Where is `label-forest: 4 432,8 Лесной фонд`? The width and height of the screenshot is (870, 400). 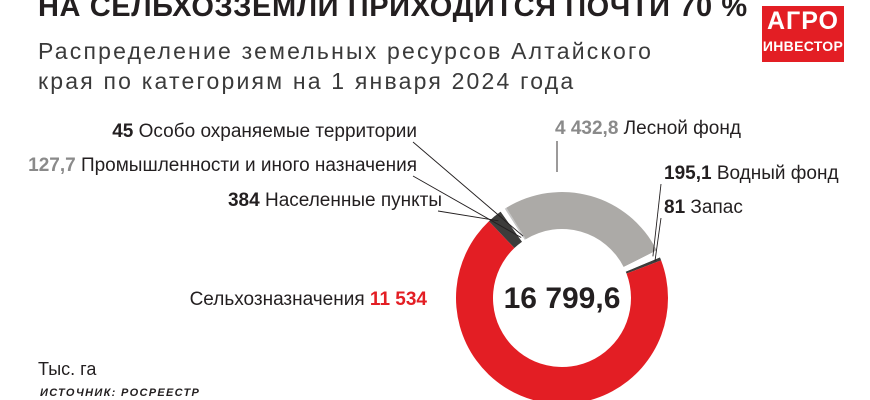
label-forest: 4 432,8 Лесной фонд is located at coordinates (648, 128).